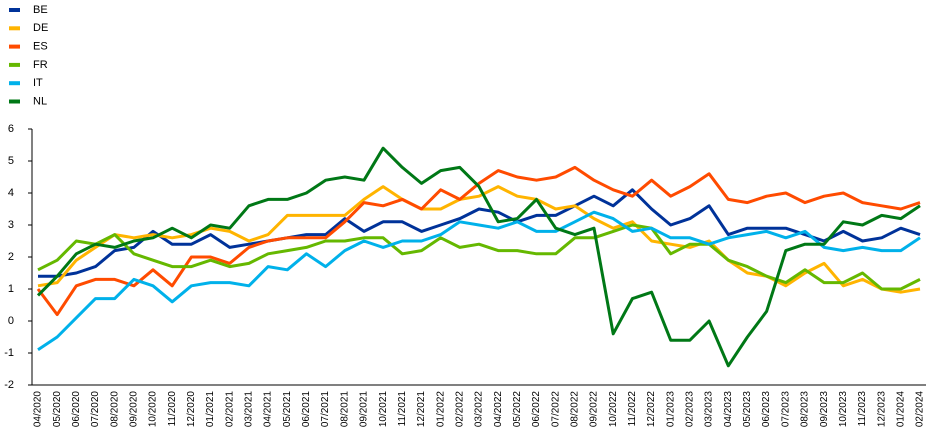 Image resolution: width=945 pixels, height=445 pixels. Describe the element at coordinates (709, 409) in the screenshot. I see `x-tick-label: 03/2023` at that location.